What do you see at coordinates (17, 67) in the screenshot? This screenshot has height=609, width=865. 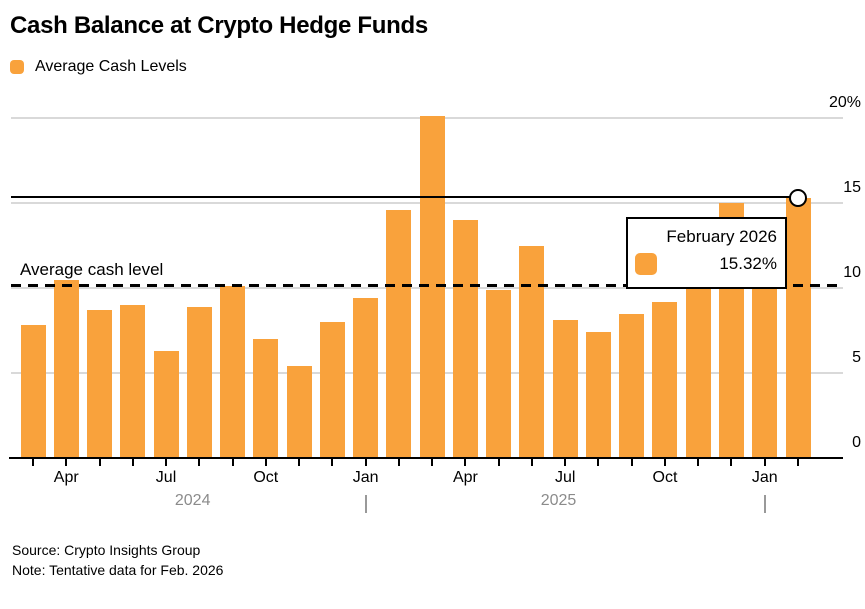 I see `legend-swatch-icon` at bounding box center [17, 67].